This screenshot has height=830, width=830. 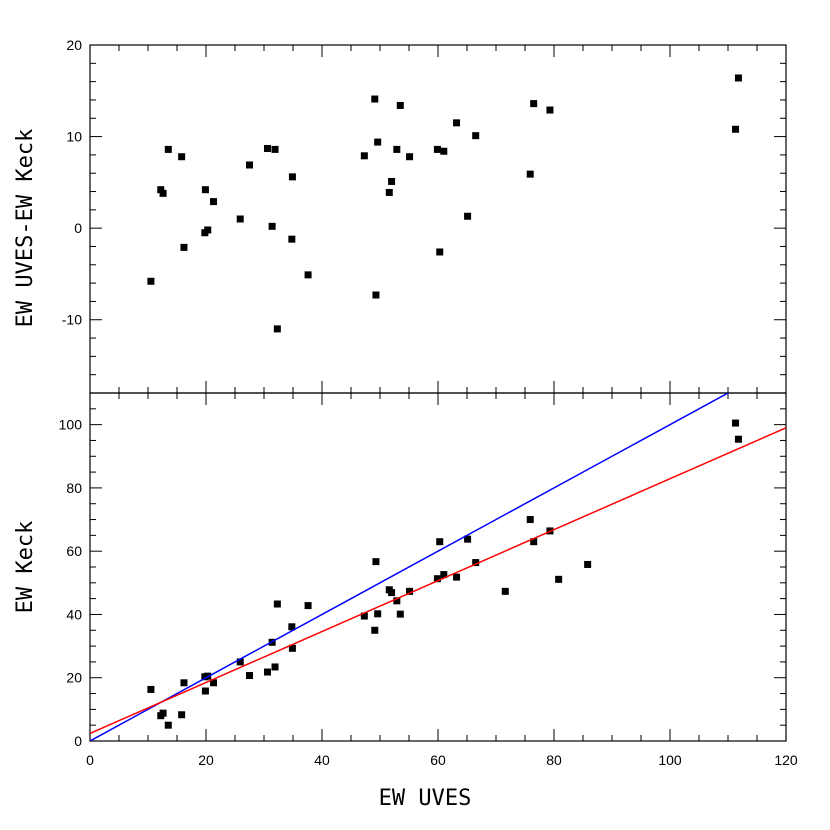 What do you see at coordinates (74, 551) in the screenshot?
I see `bottom-y-tick-label: 60` at bounding box center [74, 551].